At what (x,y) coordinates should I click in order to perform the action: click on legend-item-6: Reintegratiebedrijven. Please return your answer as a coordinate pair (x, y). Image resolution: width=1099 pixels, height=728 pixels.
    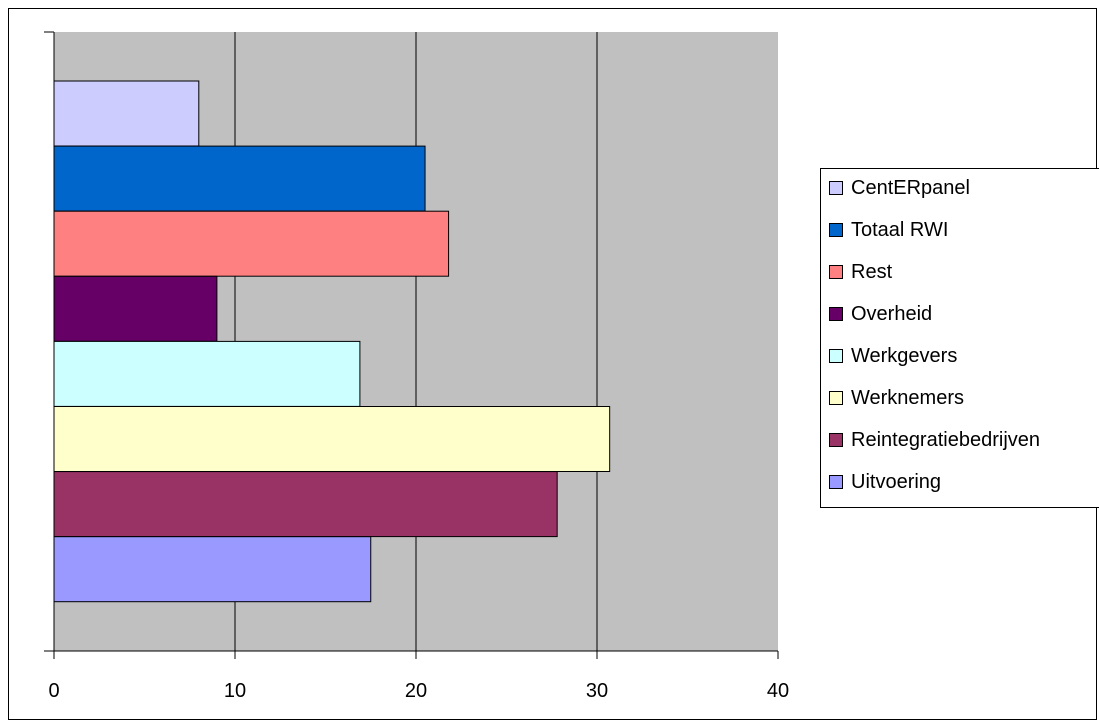
    Looking at the image, I should click on (934, 440).